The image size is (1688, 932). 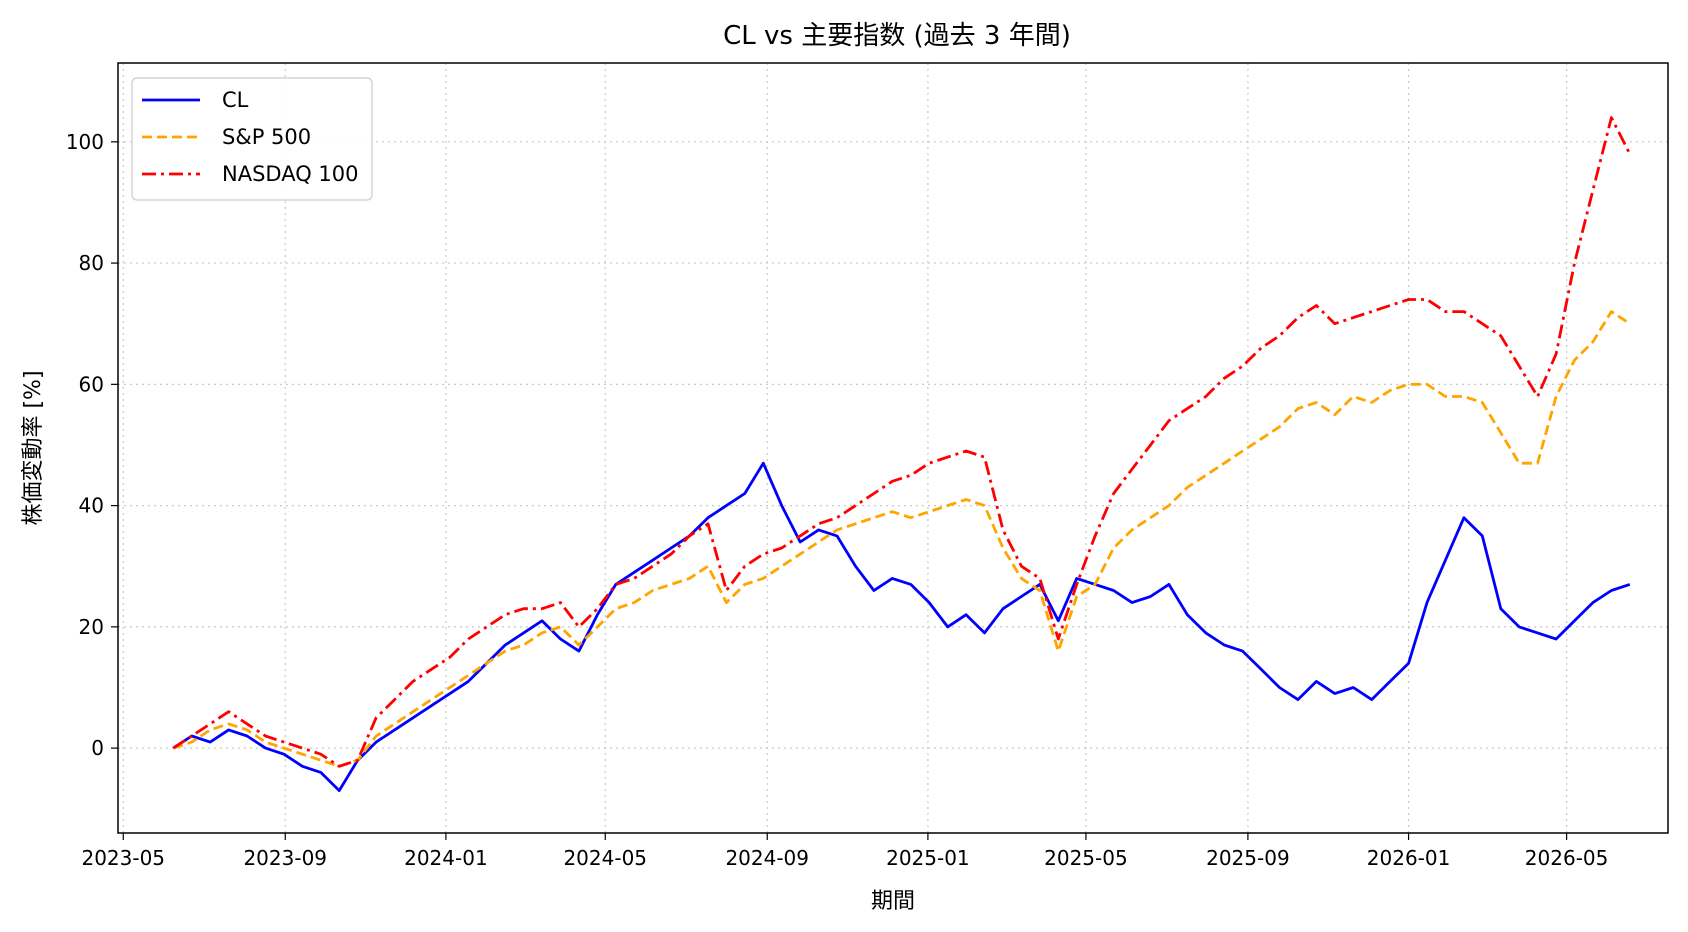 I want to click on legend-label: S&P 500, so click(x=266, y=137).